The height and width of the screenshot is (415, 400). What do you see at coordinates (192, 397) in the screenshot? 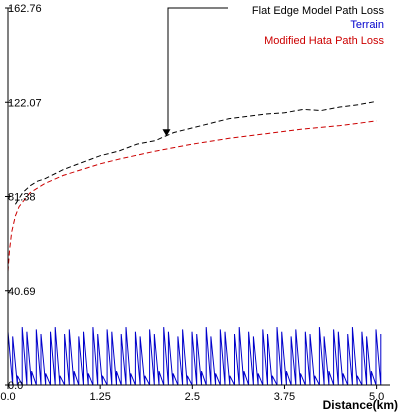
I see `x-tick-label: 2.5` at bounding box center [192, 397].